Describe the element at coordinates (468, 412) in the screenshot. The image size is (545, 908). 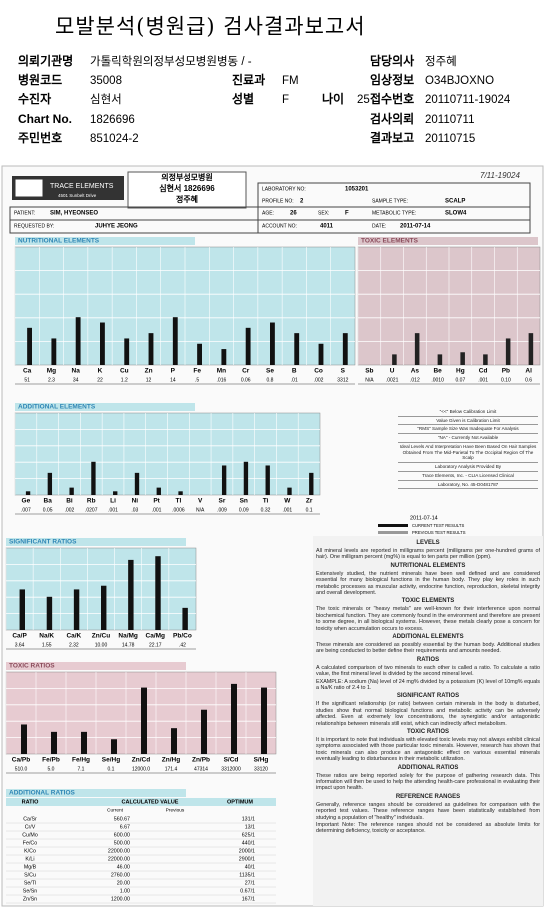
I see `legend-line: "<<" Below Calibration Limit` at that location.